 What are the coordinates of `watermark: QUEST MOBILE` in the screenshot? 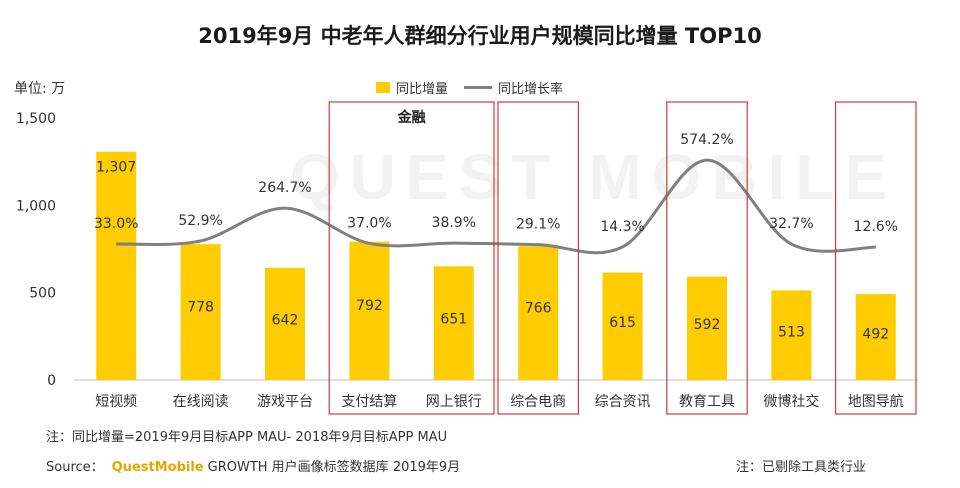 It's located at (594, 177).